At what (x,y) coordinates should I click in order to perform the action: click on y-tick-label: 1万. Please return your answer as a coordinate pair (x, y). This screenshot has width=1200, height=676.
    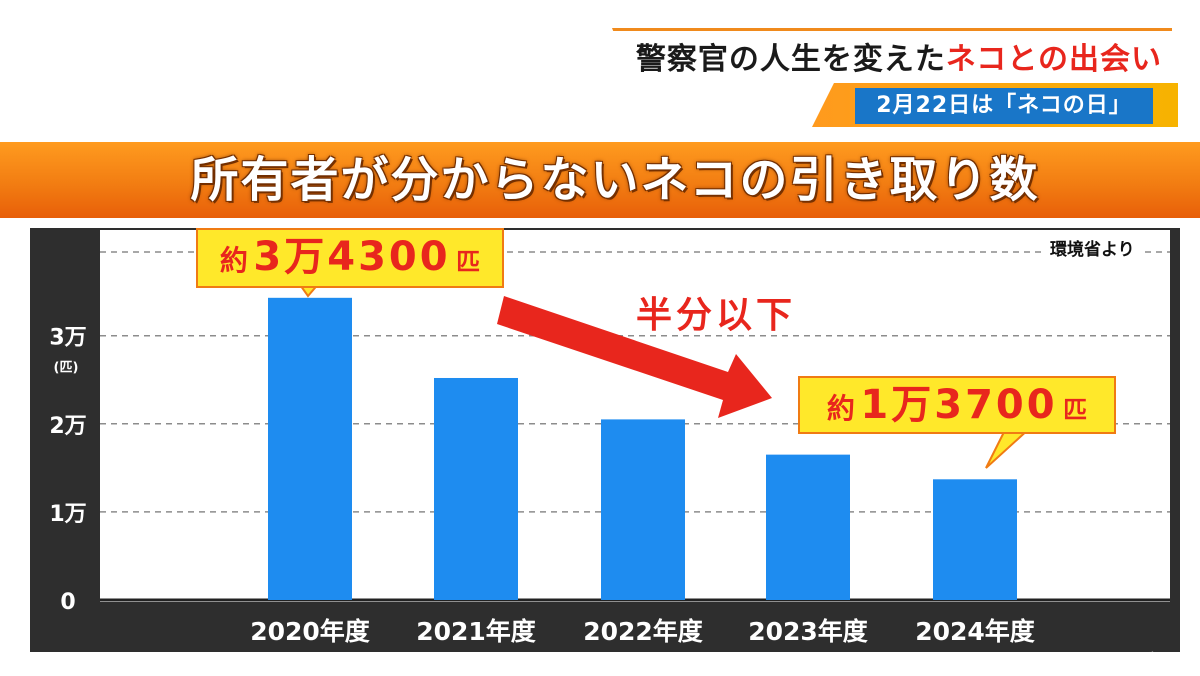
    Looking at the image, I should click on (67, 514).